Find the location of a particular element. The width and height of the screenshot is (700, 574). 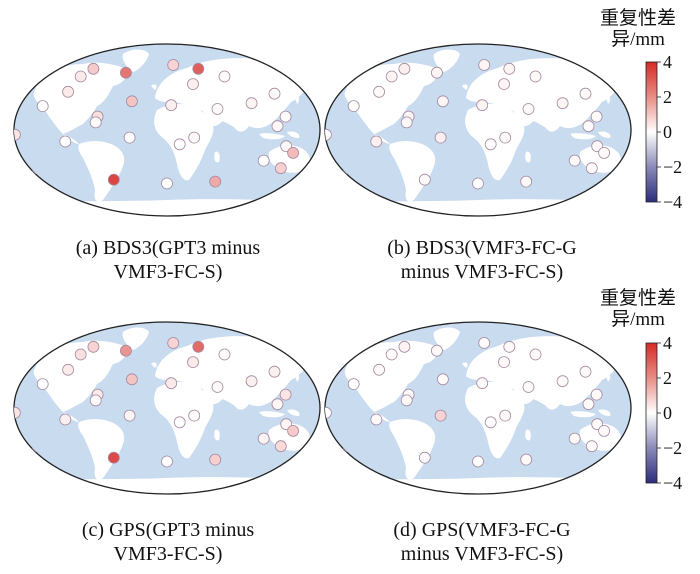

caption-b: (b) BDS3(VMF3-FC-G minus VMF3-FC-S) is located at coordinates (482, 260).